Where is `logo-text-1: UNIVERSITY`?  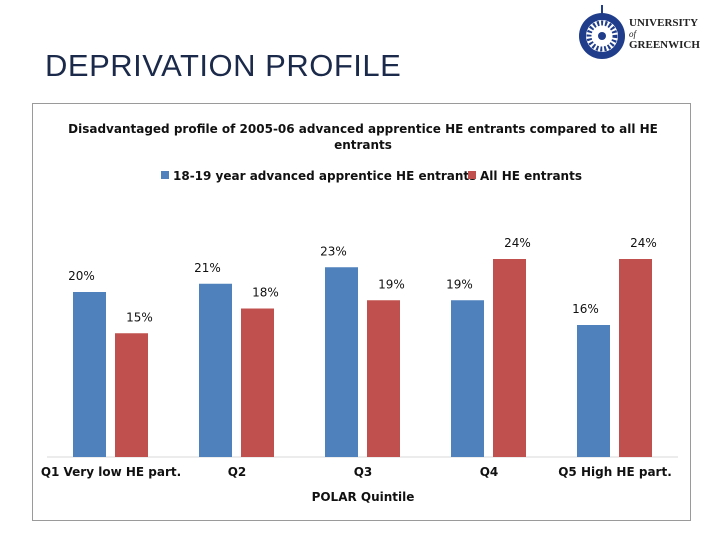
logo-text-1: UNIVERSITY is located at coordinates (664, 23).